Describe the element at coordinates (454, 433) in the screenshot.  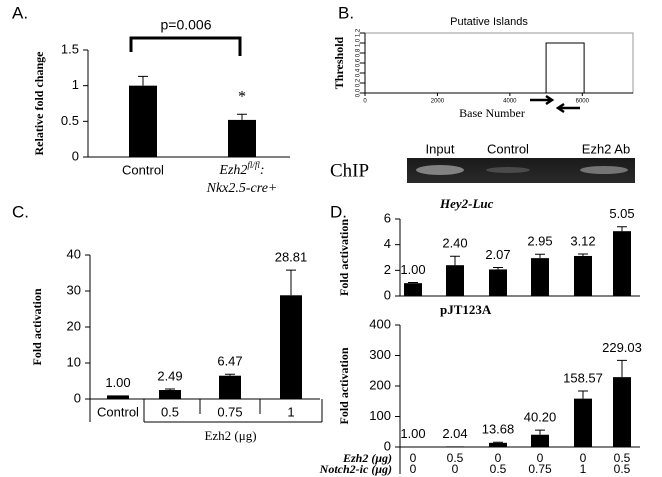
I see `value-label: 2.04` at that location.